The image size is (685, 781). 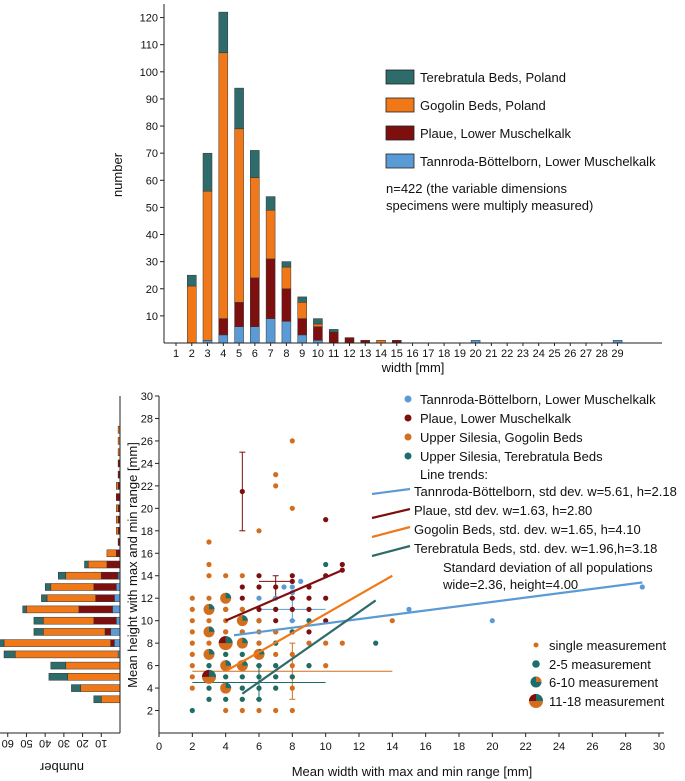 What do you see at coordinates (400, 77) in the screenshot?
I see `legend-swatch-terebratula` at bounding box center [400, 77].